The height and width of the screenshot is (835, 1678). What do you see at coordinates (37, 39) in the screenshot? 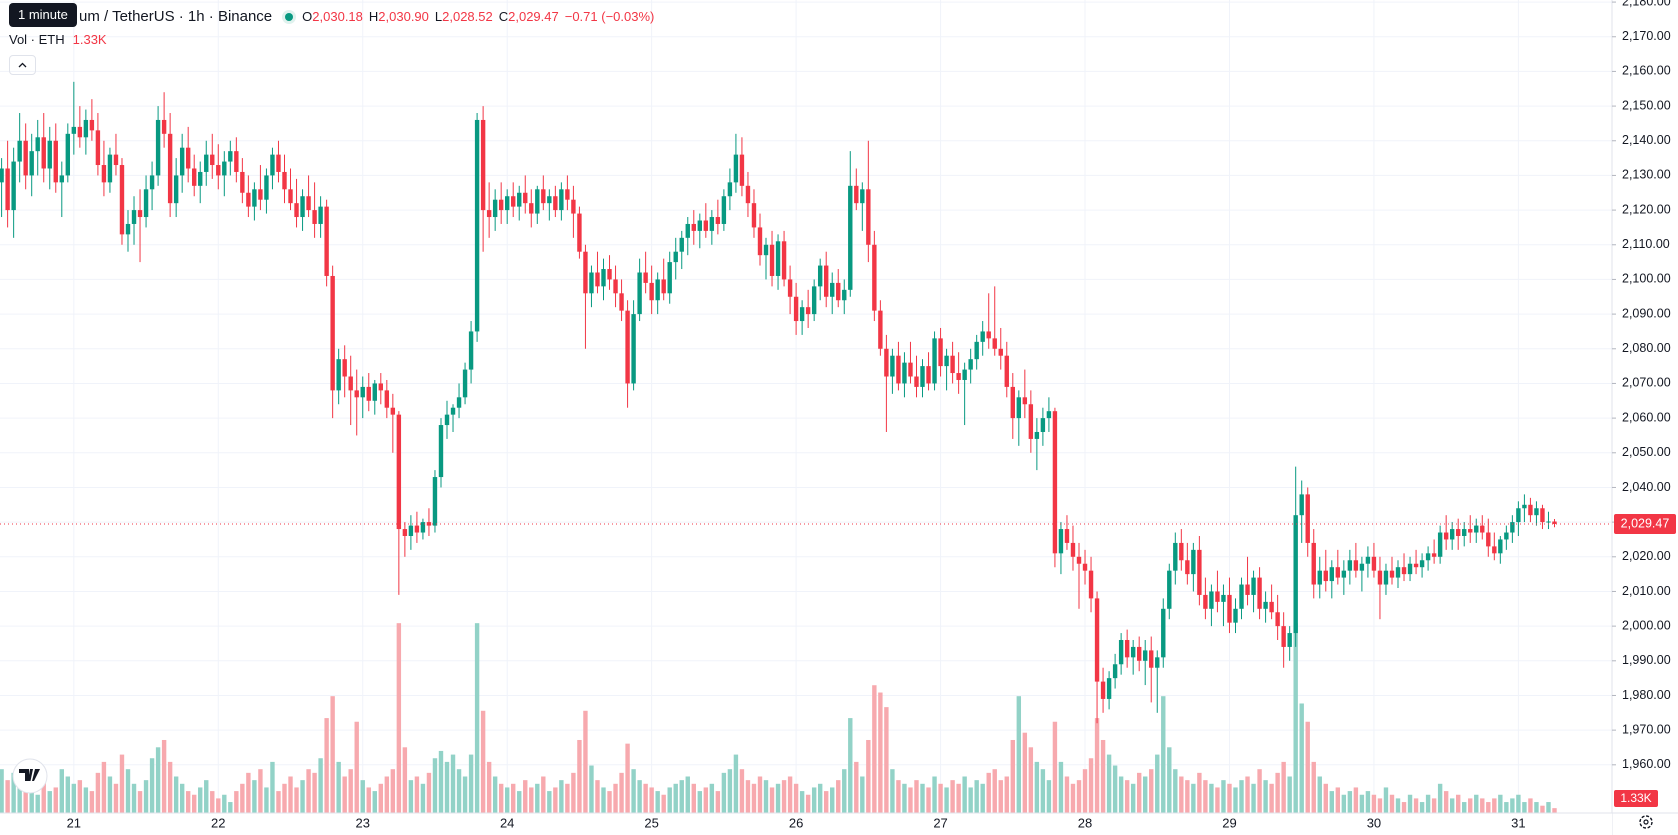
I see `volume-title: Vol · ETH` at bounding box center [37, 39].